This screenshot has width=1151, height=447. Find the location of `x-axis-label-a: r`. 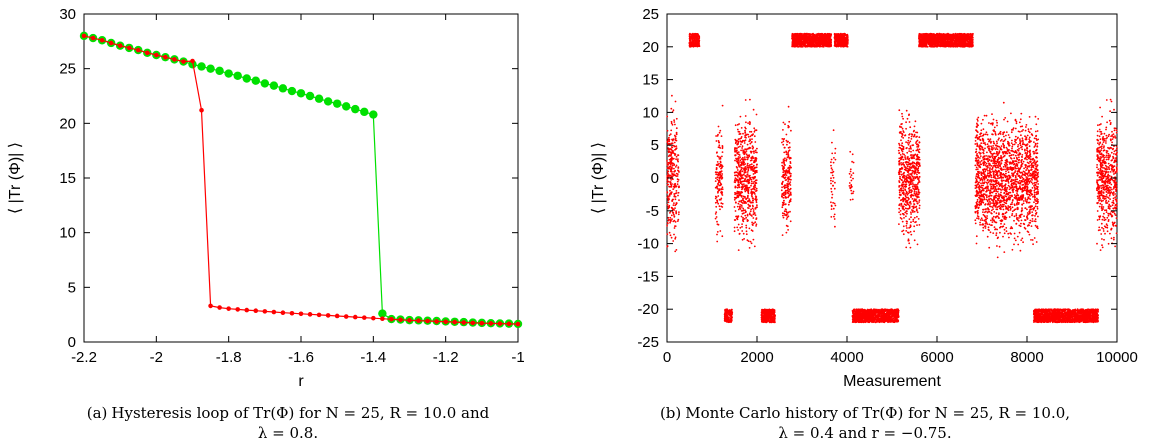

x-axis-label-a: r is located at coordinates (301, 381).